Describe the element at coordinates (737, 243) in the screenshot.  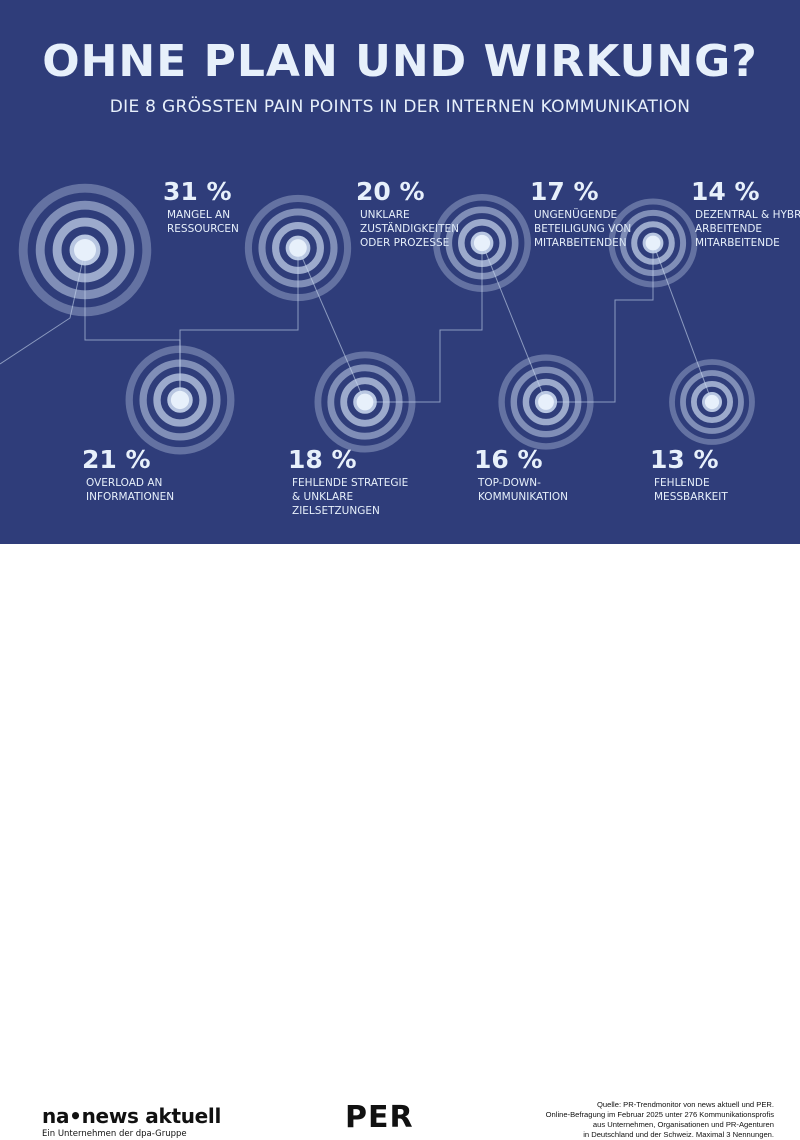
I see `category-label: MITARBEITENDE` at that location.